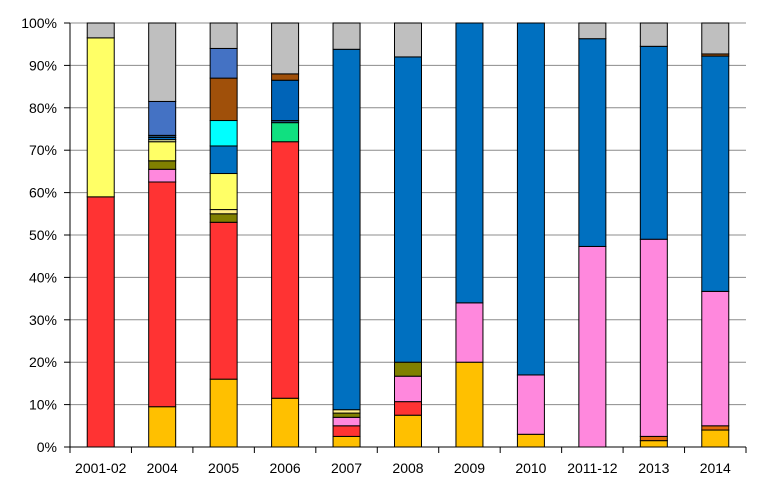  Describe the element at coordinates (285, 468) in the screenshot. I see `x-tick-label: 2006` at that location.